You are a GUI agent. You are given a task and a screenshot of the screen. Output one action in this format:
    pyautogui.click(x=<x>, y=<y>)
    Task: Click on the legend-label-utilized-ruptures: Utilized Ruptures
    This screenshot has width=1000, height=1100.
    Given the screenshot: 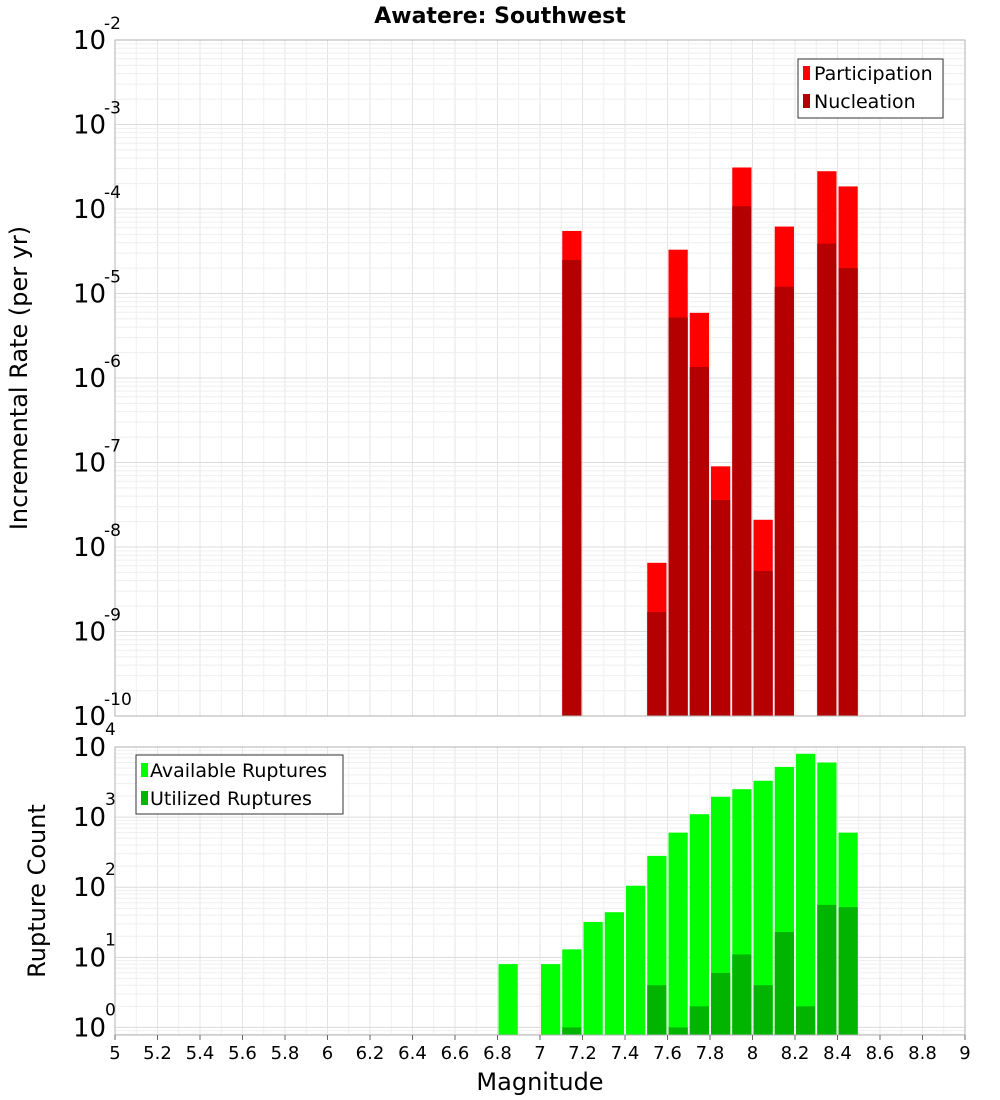 What is the action you would take?
    pyautogui.click(x=231, y=799)
    